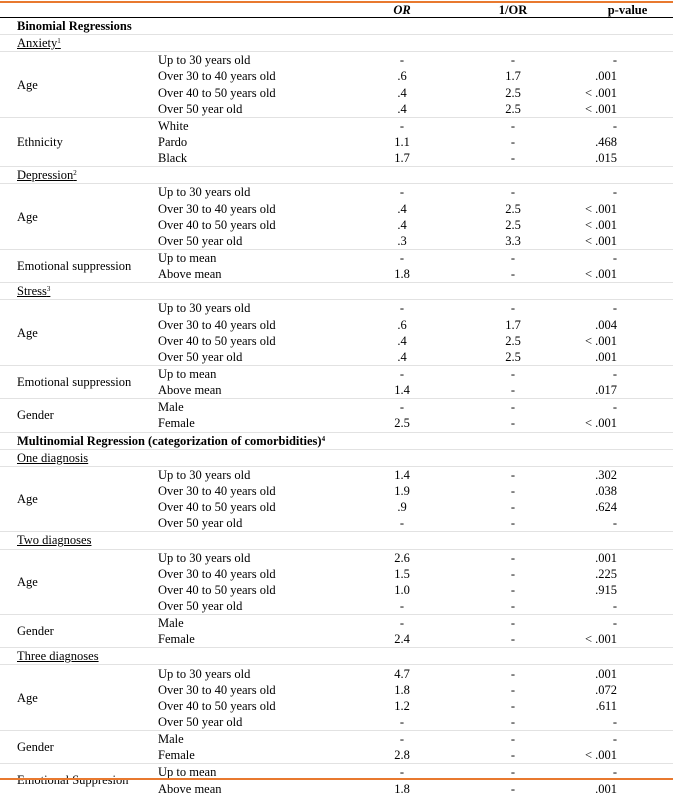  Describe the element at coordinates (336, 291) in the screenshot. I see `outcome-title-row: Stress3` at that location.